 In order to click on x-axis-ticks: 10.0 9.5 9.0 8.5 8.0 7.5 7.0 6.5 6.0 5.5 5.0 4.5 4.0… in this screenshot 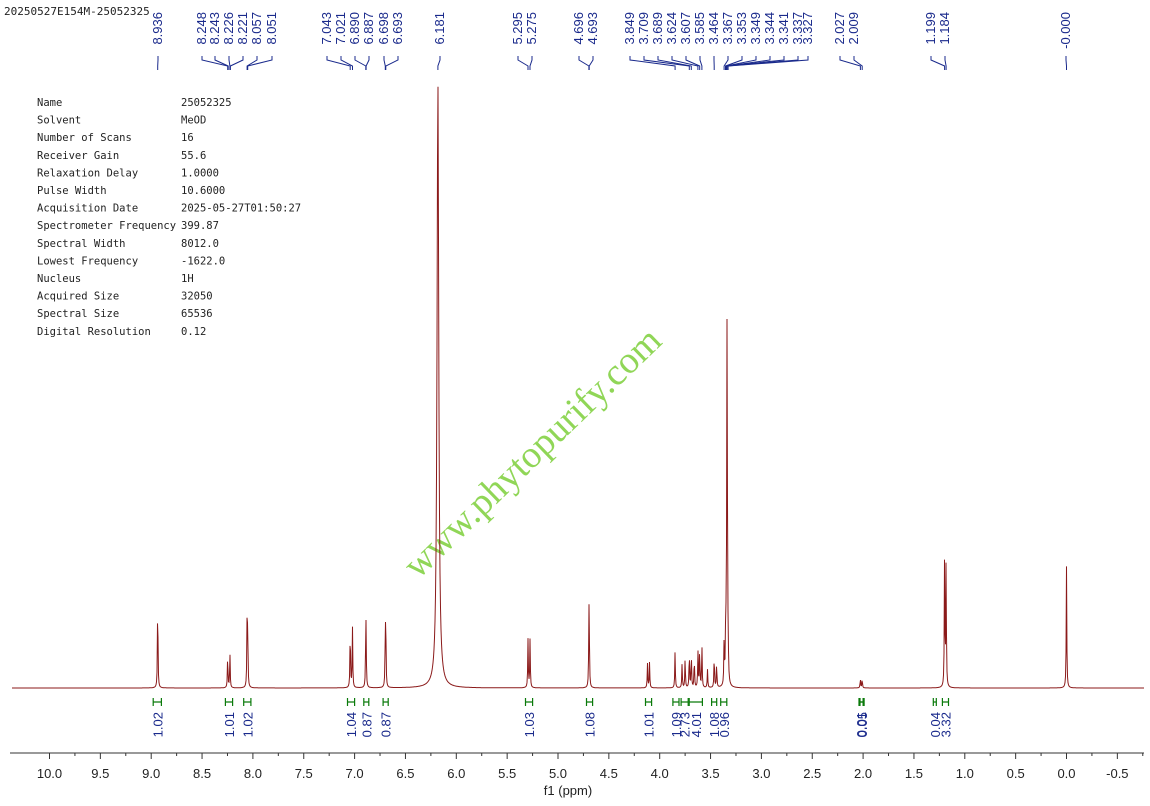, I will do `click(590, 767)`.